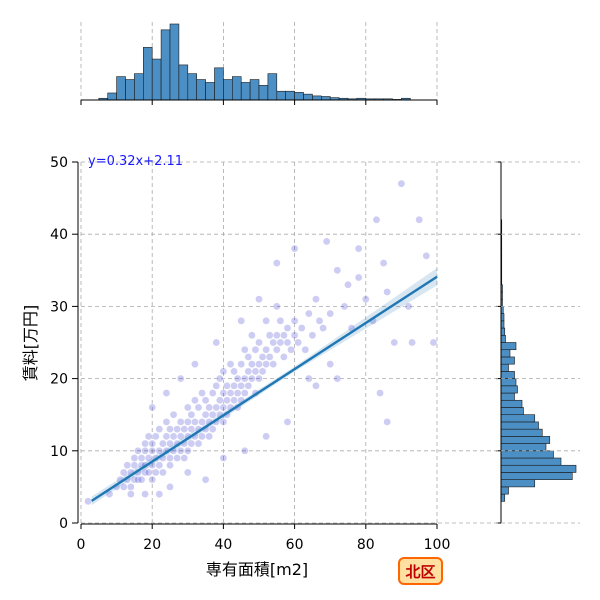 This screenshot has height=600, width=600. I want to click on y-tick-label: 40, so click(59, 235).